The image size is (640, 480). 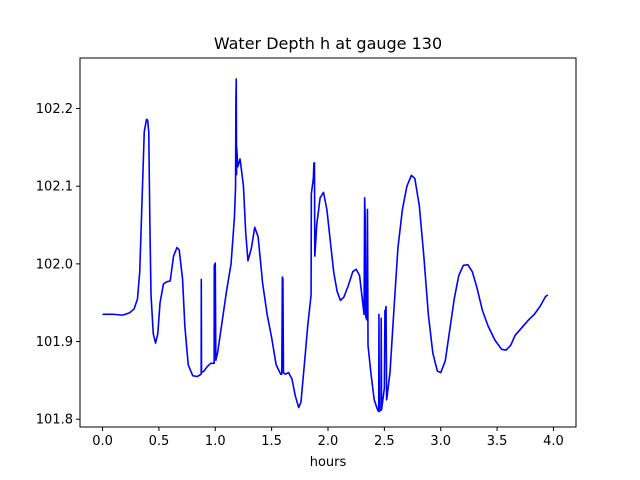 I want to click on x-tick-label: 4.0, so click(x=553, y=441).